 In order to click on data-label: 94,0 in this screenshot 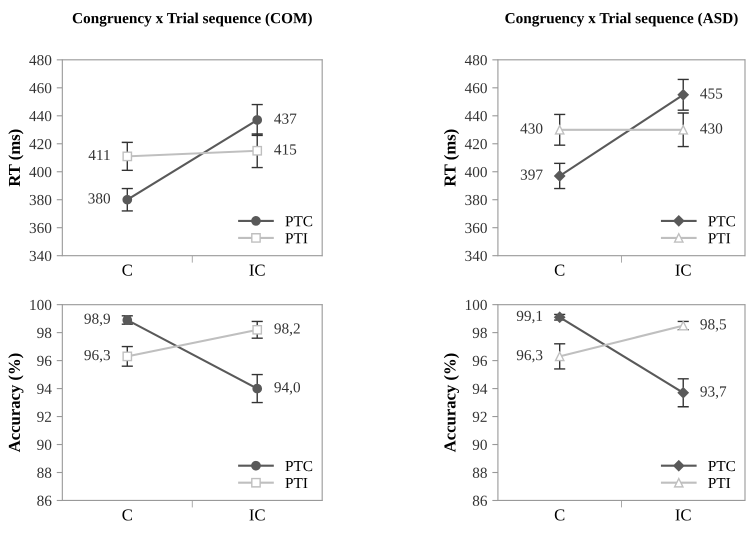, I will do `click(287, 388)`.